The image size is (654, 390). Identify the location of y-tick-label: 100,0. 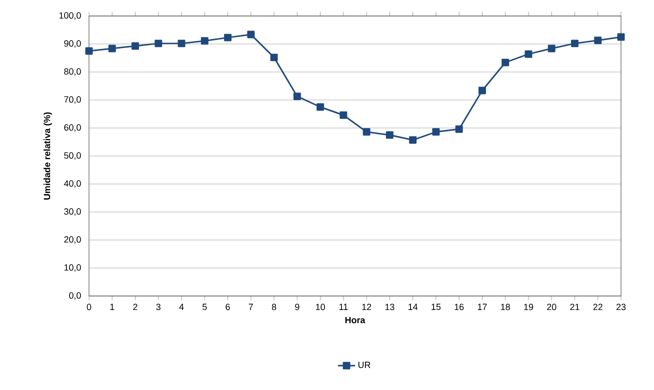
(70, 16).